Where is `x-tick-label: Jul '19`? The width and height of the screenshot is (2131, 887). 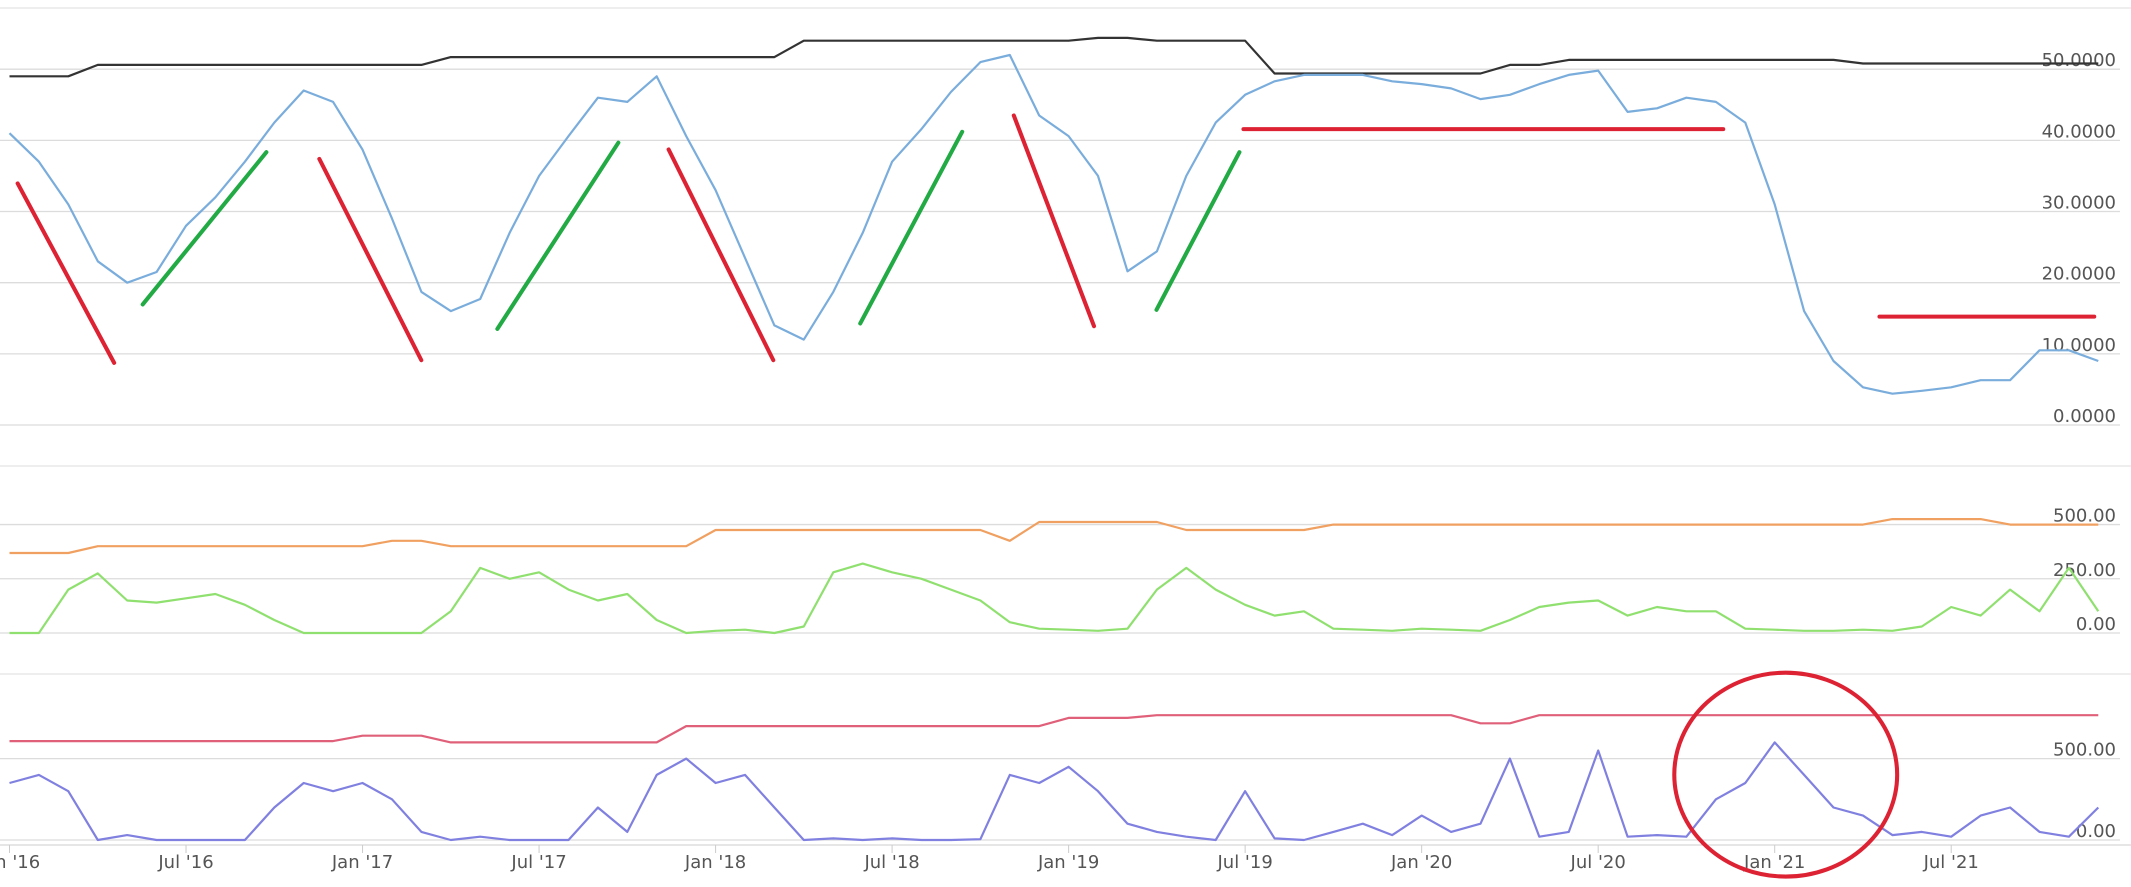
x-tick-label: Jul '19 is located at coordinates (1244, 862).